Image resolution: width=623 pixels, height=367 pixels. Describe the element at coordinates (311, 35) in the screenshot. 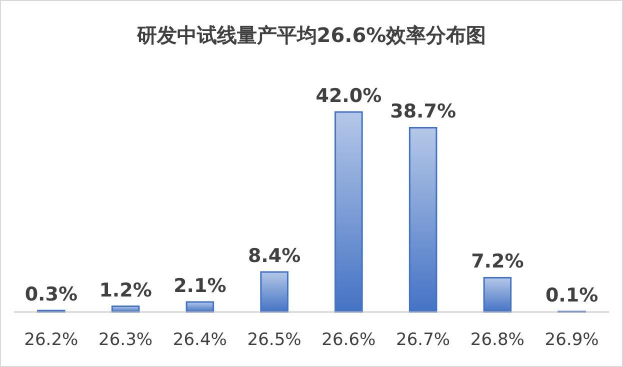

I see `chart-title: 研发中试线量产平均26.6%效率分布图` at that location.